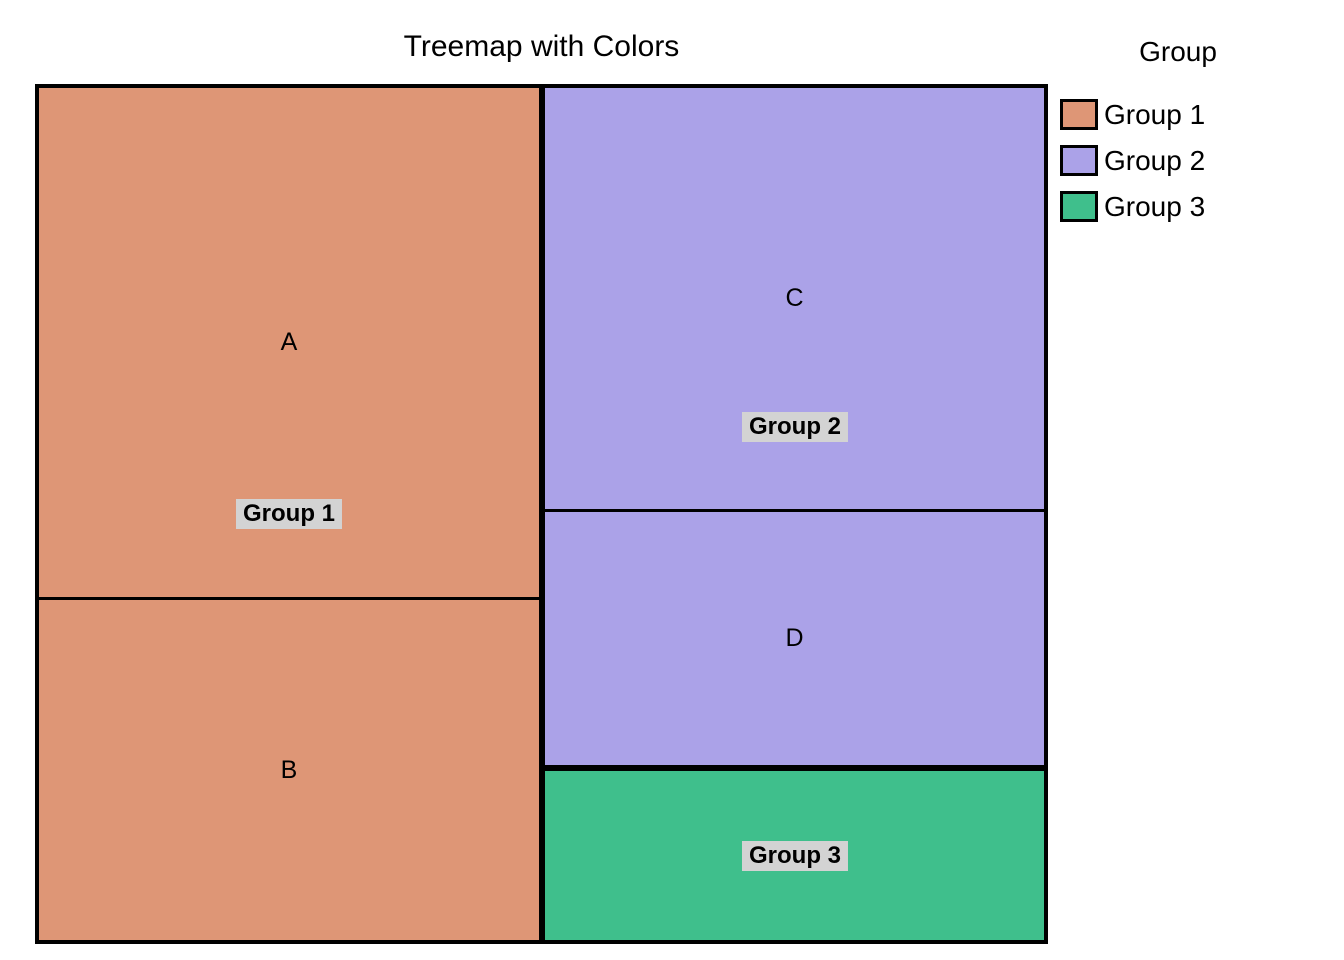 The height and width of the screenshot is (960, 1344). I want to click on legend-items: Group 1 Group 2 Group 3, so click(1132, 160).